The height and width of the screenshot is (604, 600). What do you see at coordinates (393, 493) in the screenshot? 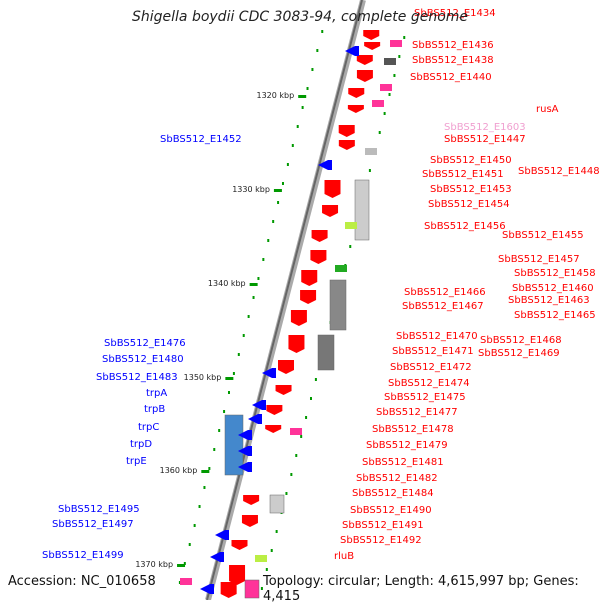
I see `forward-gene-label: SbBS512_E1484` at bounding box center [393, 493].